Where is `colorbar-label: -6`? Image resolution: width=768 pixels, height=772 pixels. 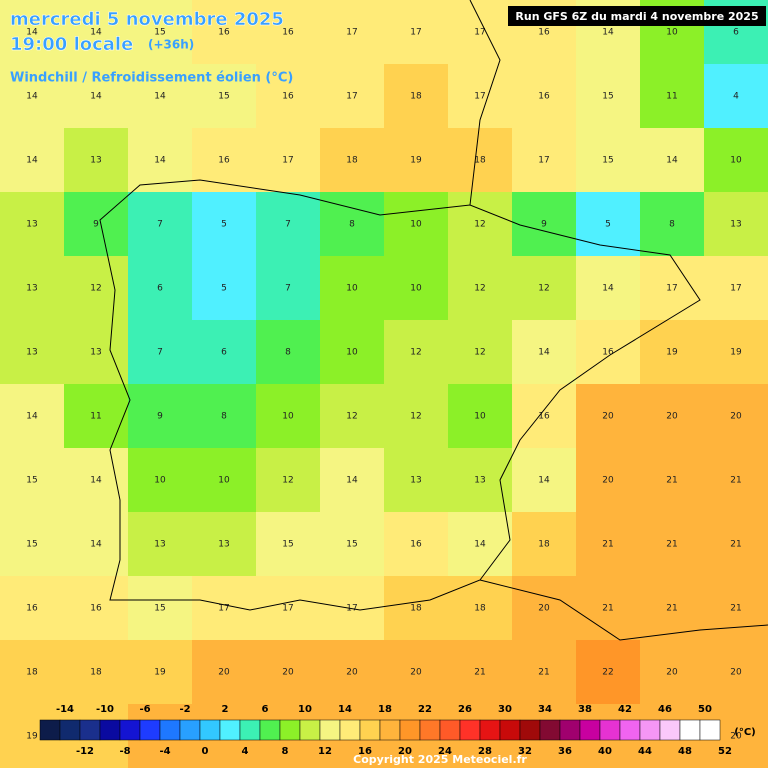 colorbar-label: -6 is located at coordinates (144, 709).